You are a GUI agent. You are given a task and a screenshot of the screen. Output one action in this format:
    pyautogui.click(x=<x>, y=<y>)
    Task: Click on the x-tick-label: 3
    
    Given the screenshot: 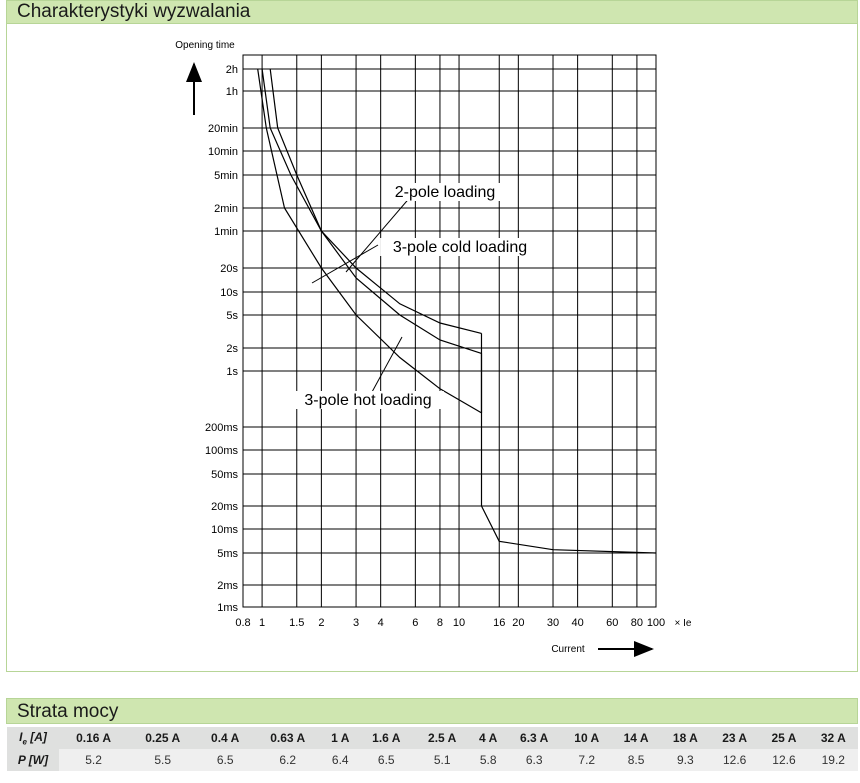 What is the action you would take?
    pyautogui.click(x=356, y=623)
    